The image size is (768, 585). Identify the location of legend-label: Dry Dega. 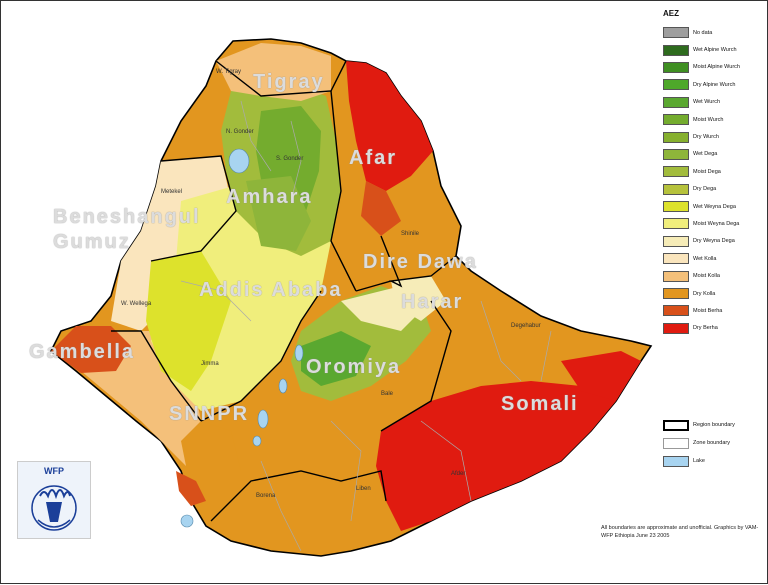
(705, 189).